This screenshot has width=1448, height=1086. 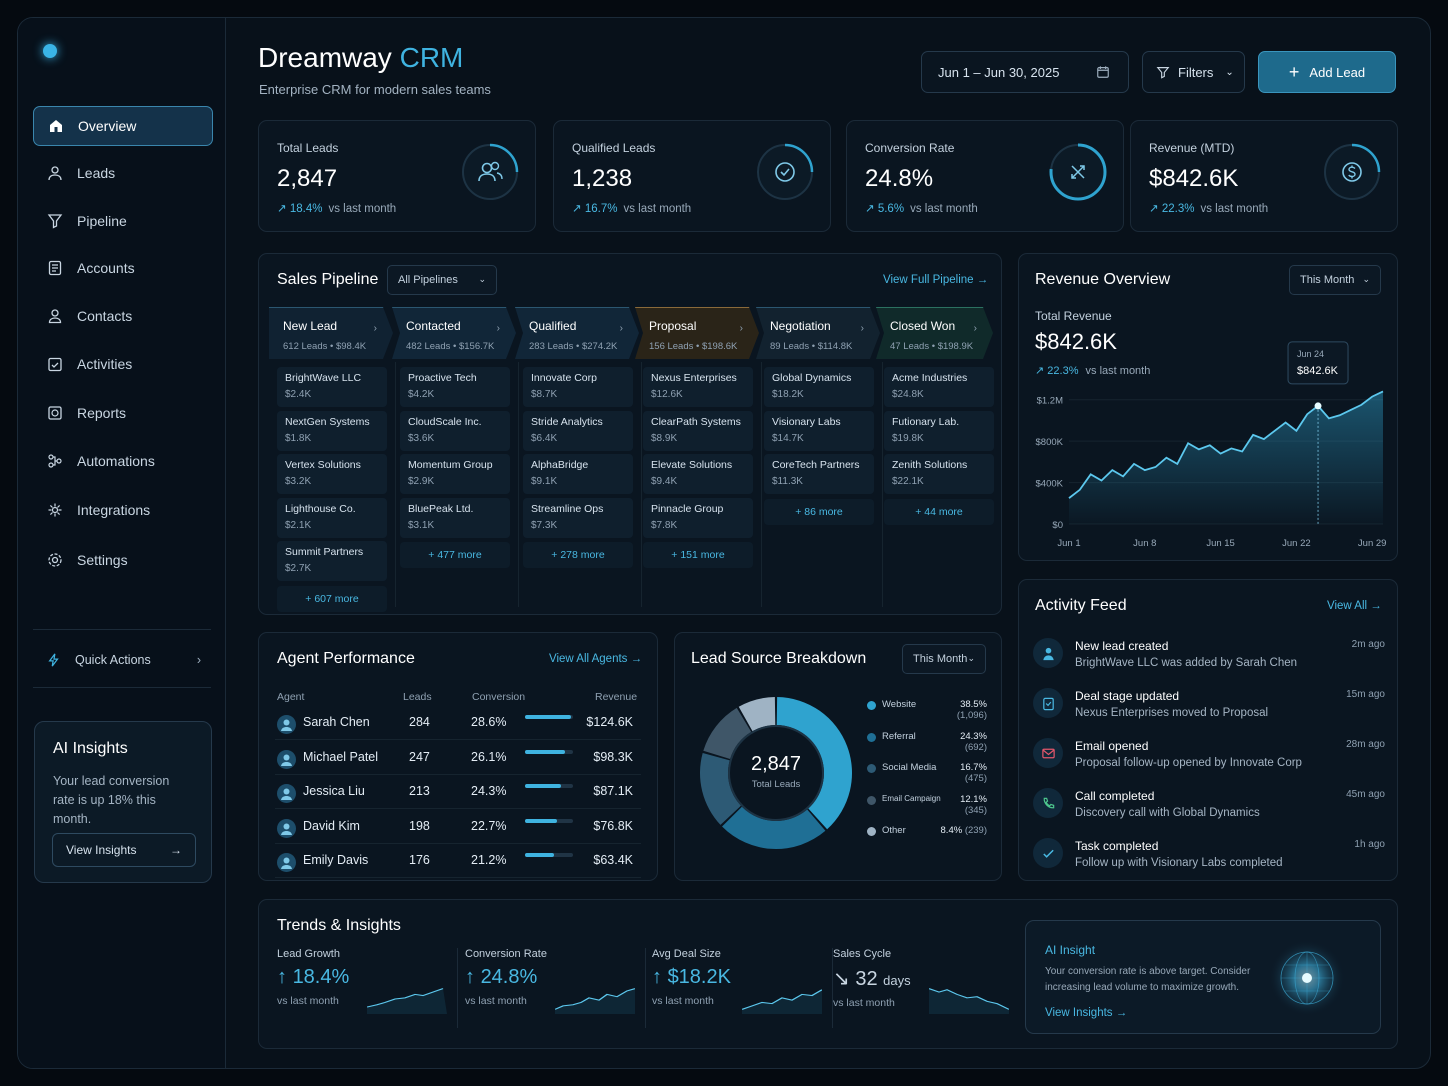 I want to click on table-row: Sarah Chen 284 28.6% $124.6K, so click(x=458, y=723).